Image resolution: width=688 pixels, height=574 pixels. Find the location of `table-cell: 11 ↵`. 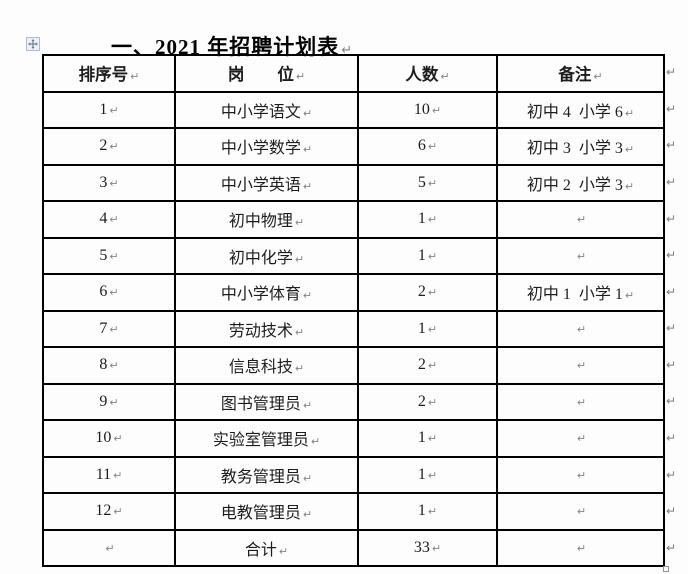

table-cell: 11 ↵ is located at coordinates (109, 474).